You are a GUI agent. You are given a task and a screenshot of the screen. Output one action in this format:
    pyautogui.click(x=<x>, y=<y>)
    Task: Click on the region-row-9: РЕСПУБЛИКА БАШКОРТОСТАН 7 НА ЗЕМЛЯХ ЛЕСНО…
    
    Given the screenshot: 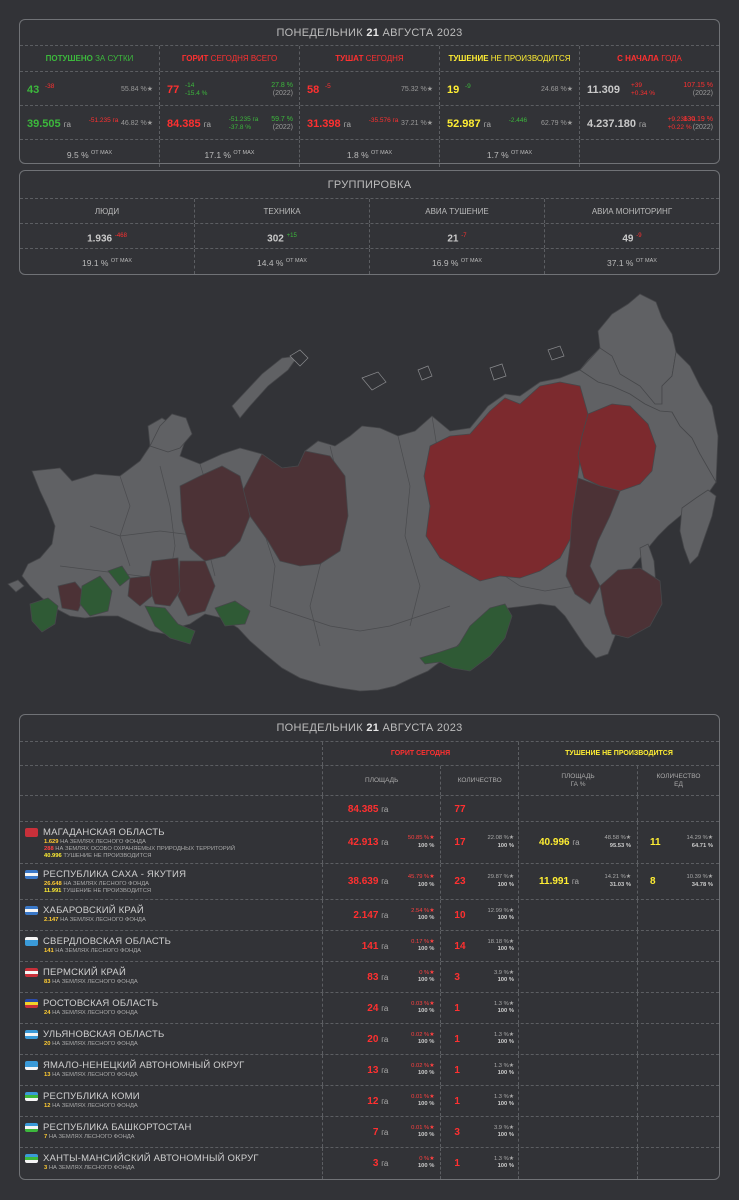 What is the action you would take?
    pyautogui.click(x=369, y=1132)
    